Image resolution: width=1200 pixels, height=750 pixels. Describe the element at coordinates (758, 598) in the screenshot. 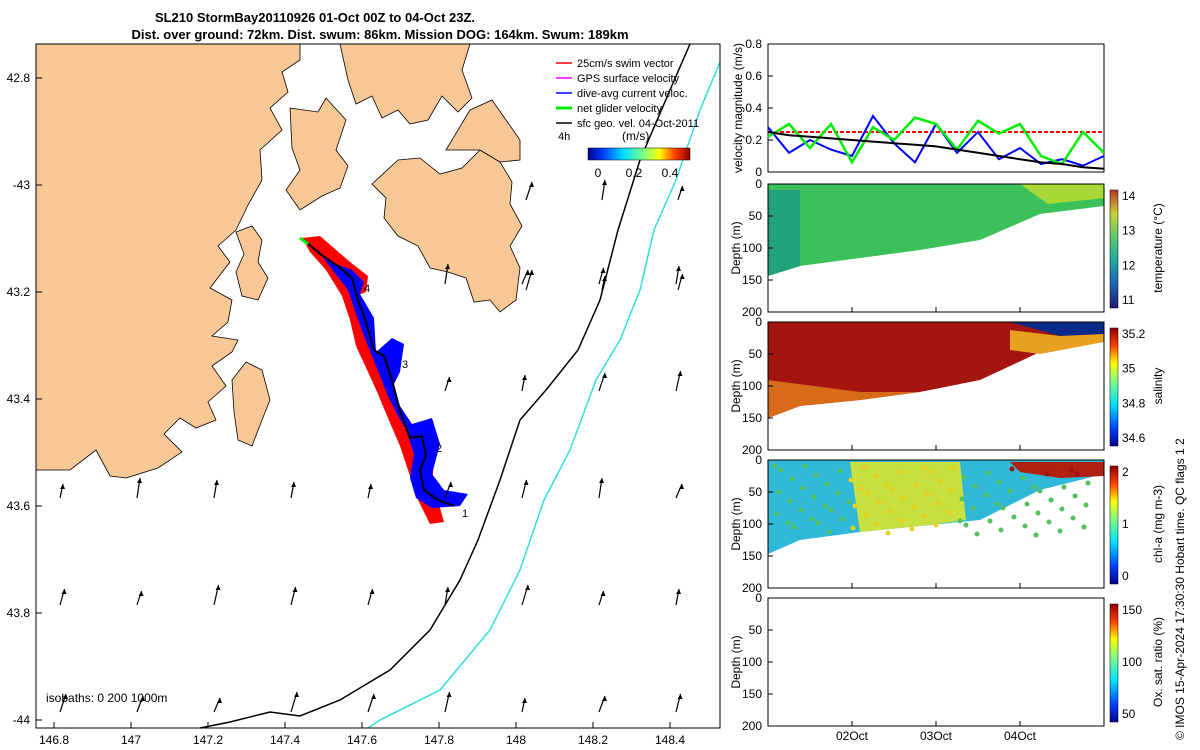

I see `depth-tick-label: 0` at that location.